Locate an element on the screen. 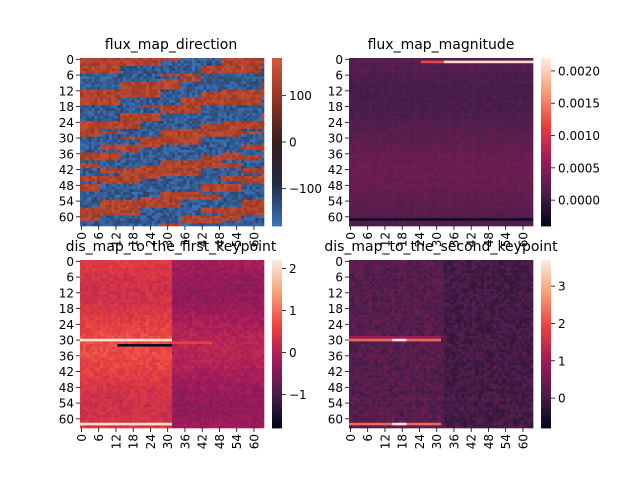 The height and width of the screenshot is (480, 640). x-tick-label: 48 is located at coordinates (220, 239).